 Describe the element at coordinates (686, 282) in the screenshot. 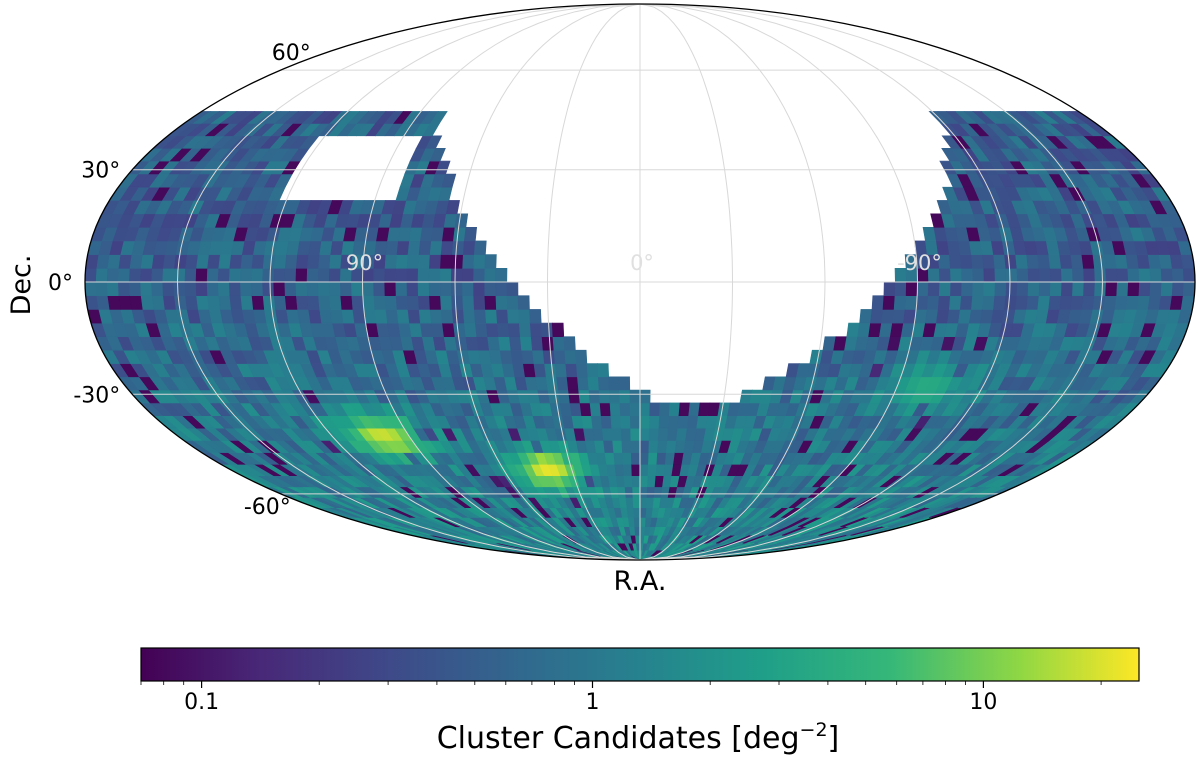

I see `grid-meridian` at that location.